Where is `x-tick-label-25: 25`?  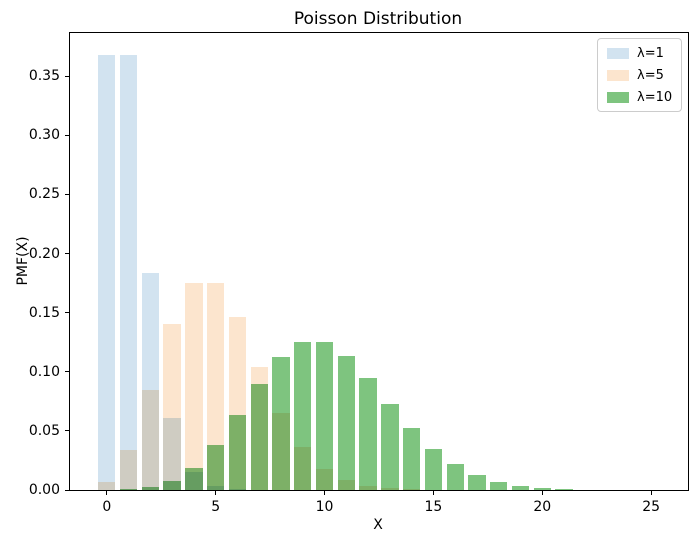
x-tick-label-25: 25 is located at coordinates (651, 507).